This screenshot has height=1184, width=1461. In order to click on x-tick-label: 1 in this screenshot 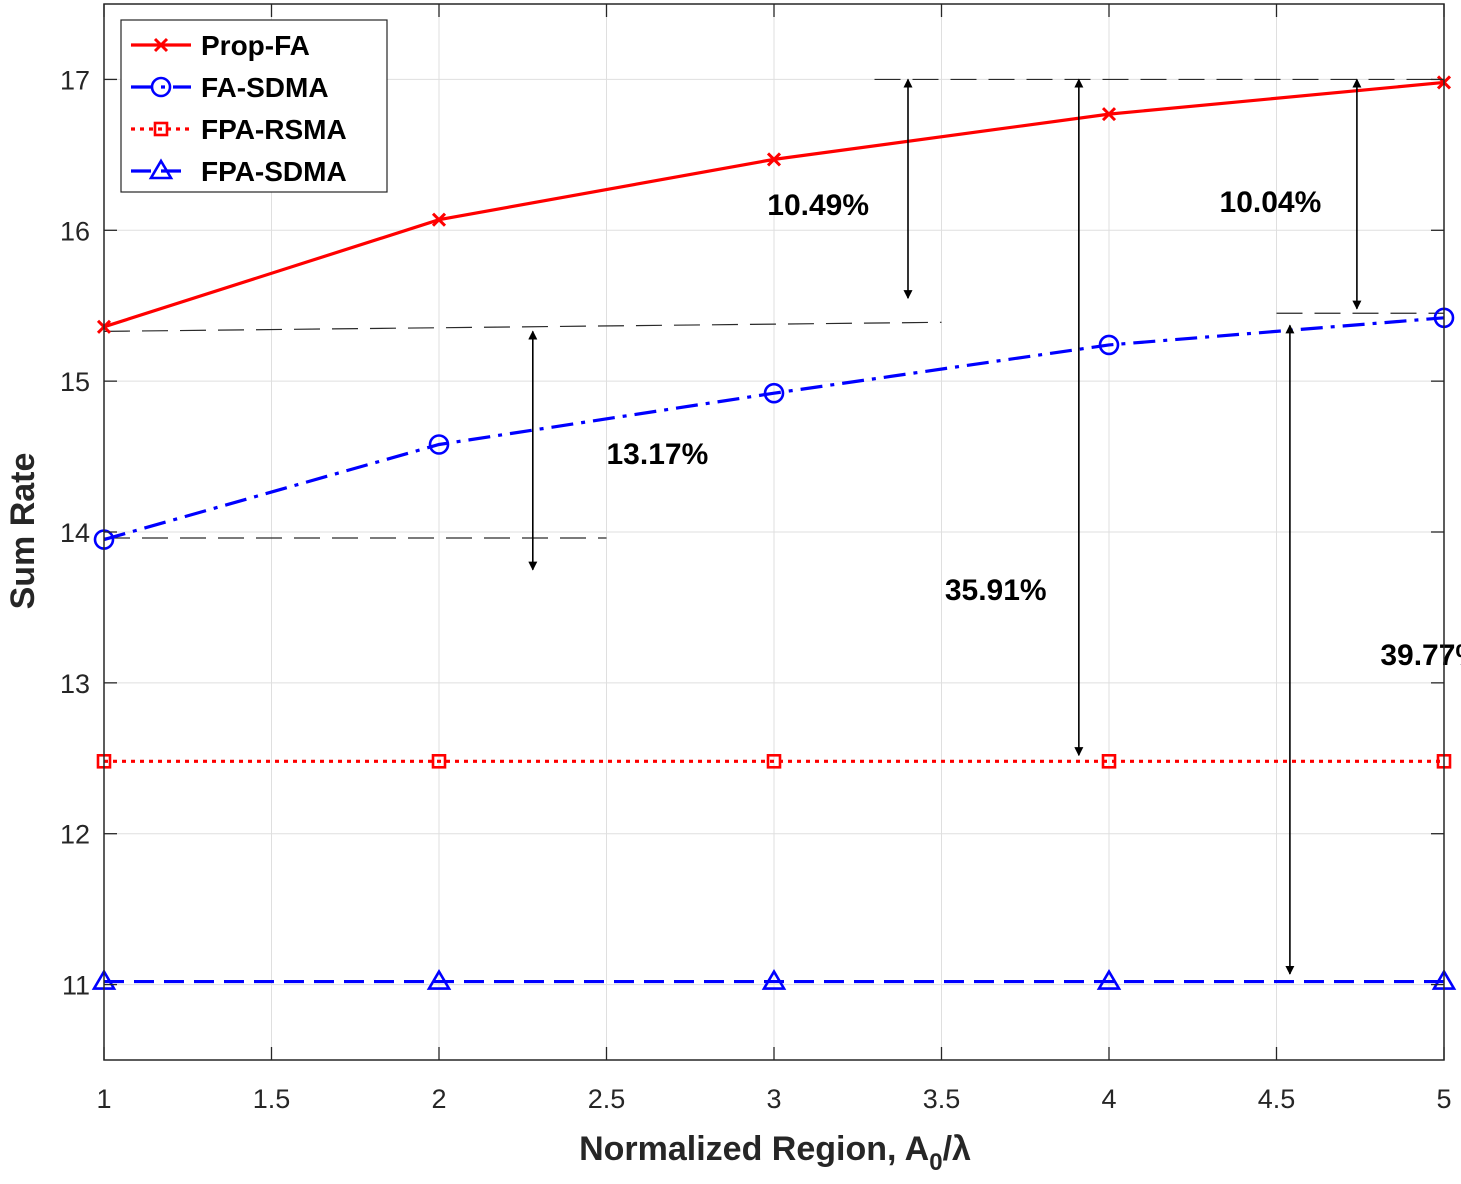, I will do `click(103, 1099)`.